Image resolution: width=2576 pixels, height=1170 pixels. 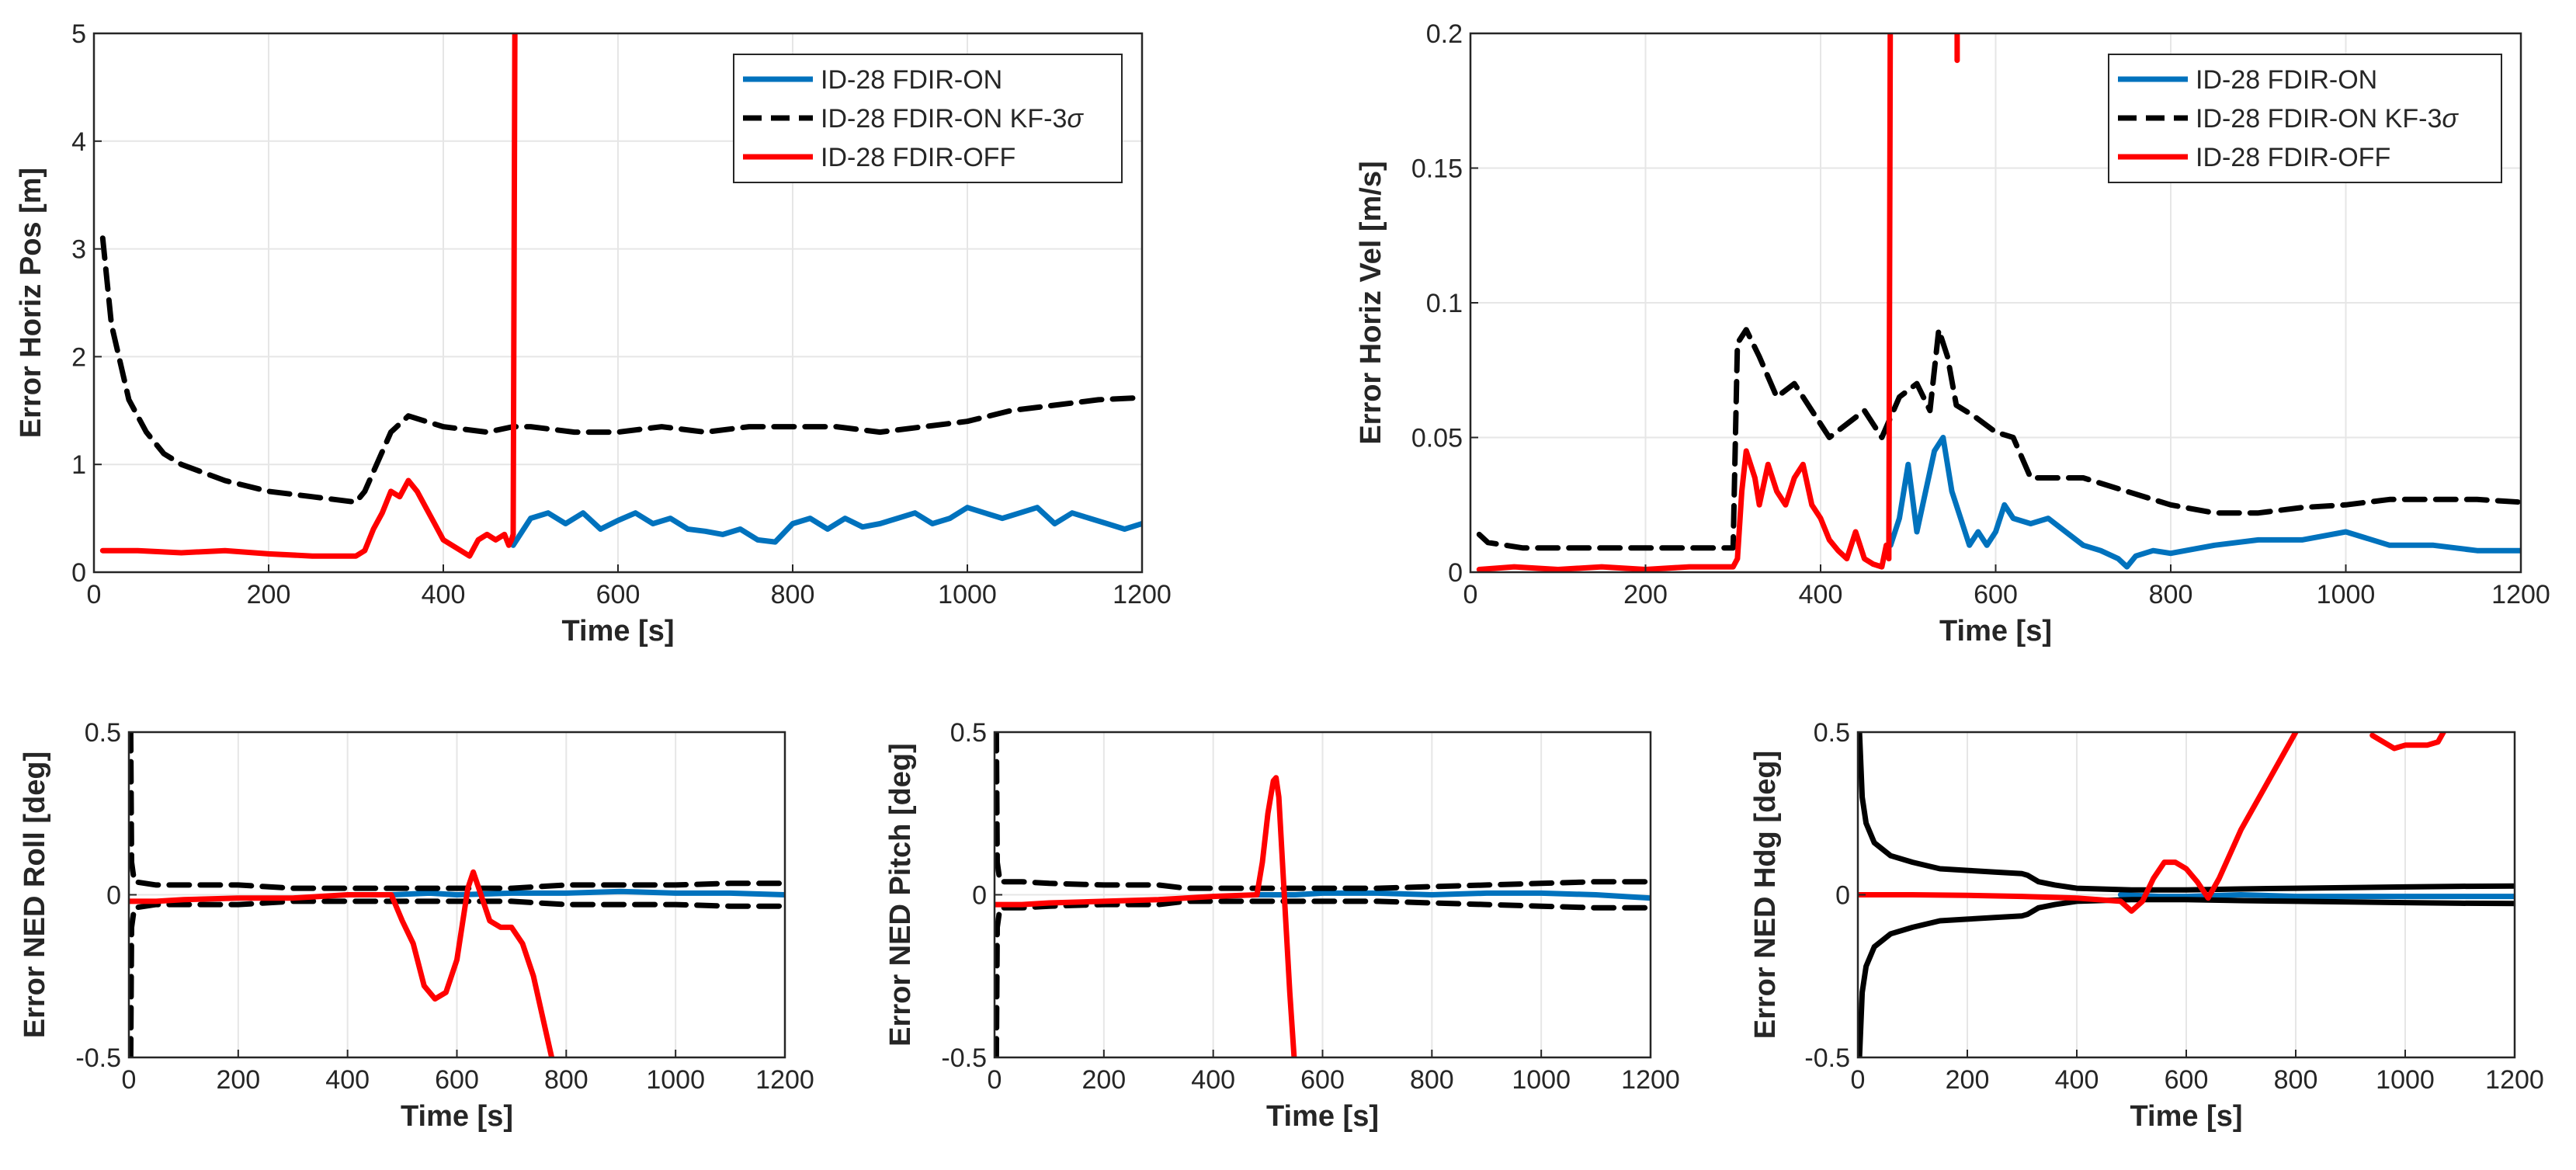 I want to click on y-axis-label: Error NED Pitch [deg], so click(x=900, y=895).